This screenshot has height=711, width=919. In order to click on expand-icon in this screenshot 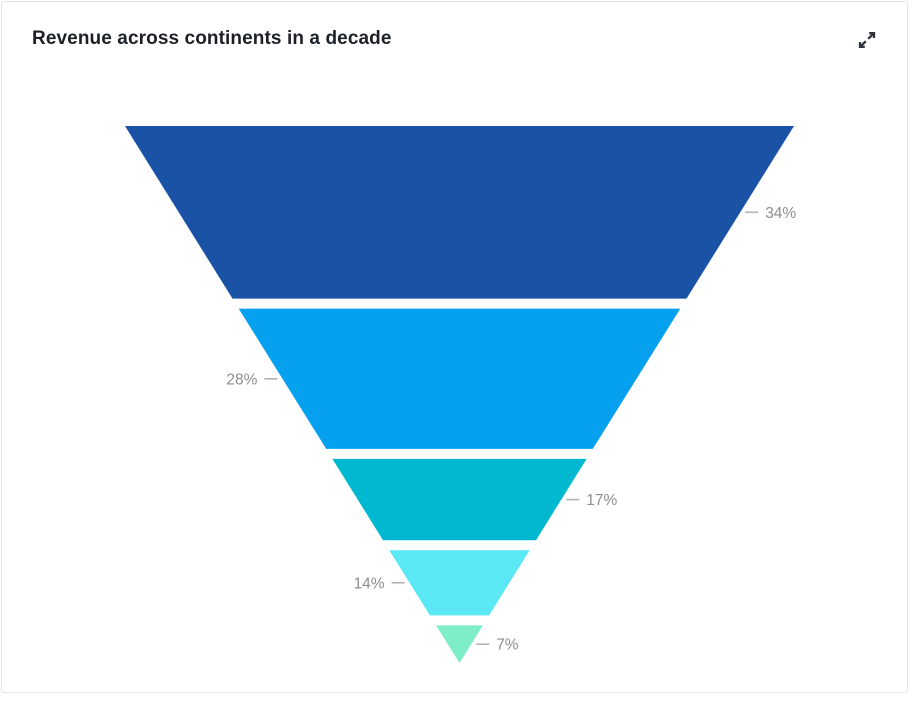, I will do `click(867, 40)`.